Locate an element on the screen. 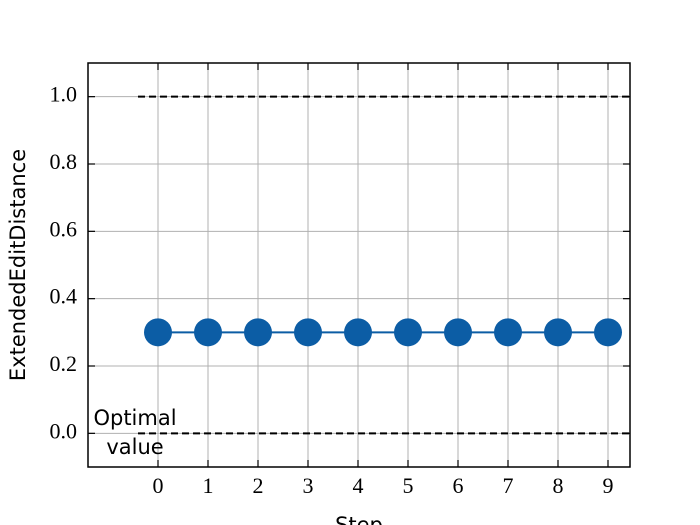  x-tick-label: 3 is located at coordinates (308, 485).